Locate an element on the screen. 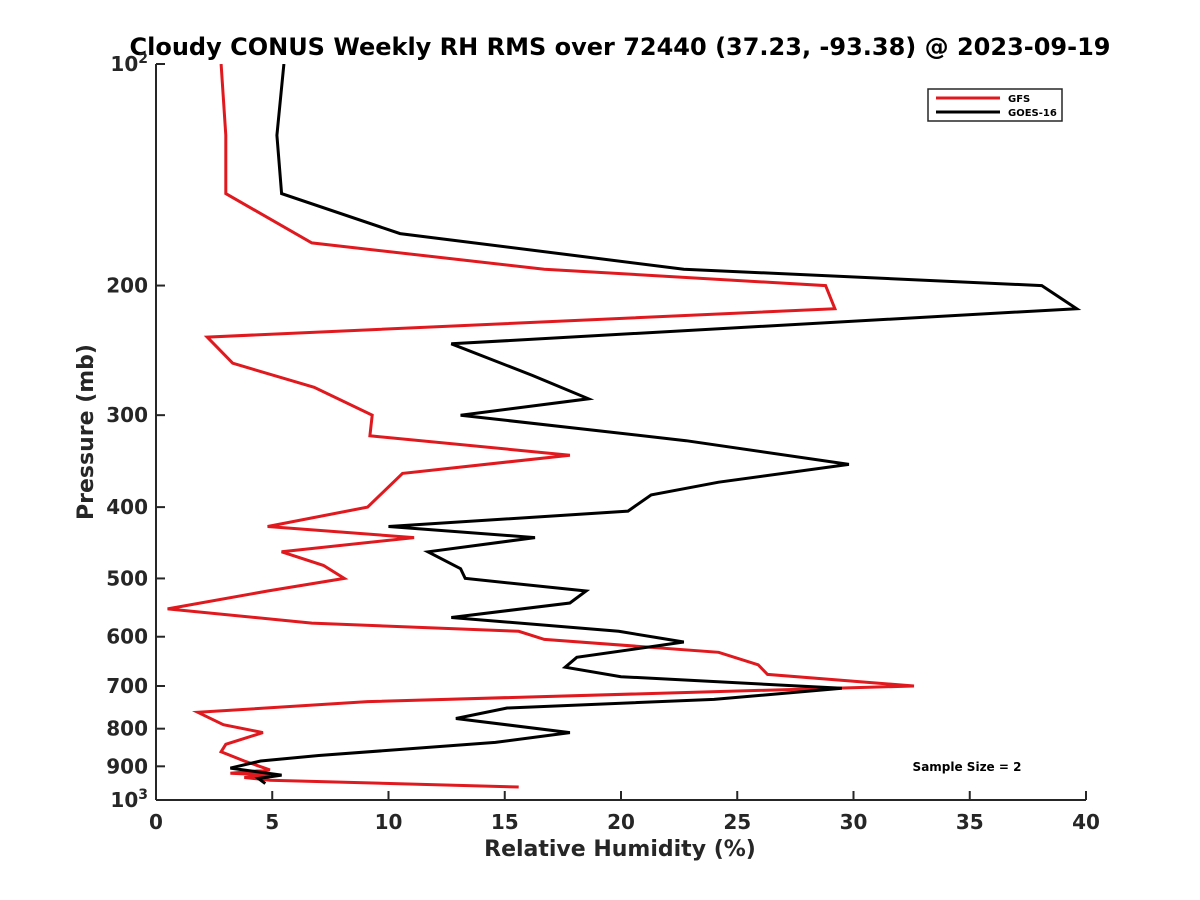 The width and height of the screenshot is (1200, 900). legend-label-gfs: GFS is located at coordinates (1019, 99).